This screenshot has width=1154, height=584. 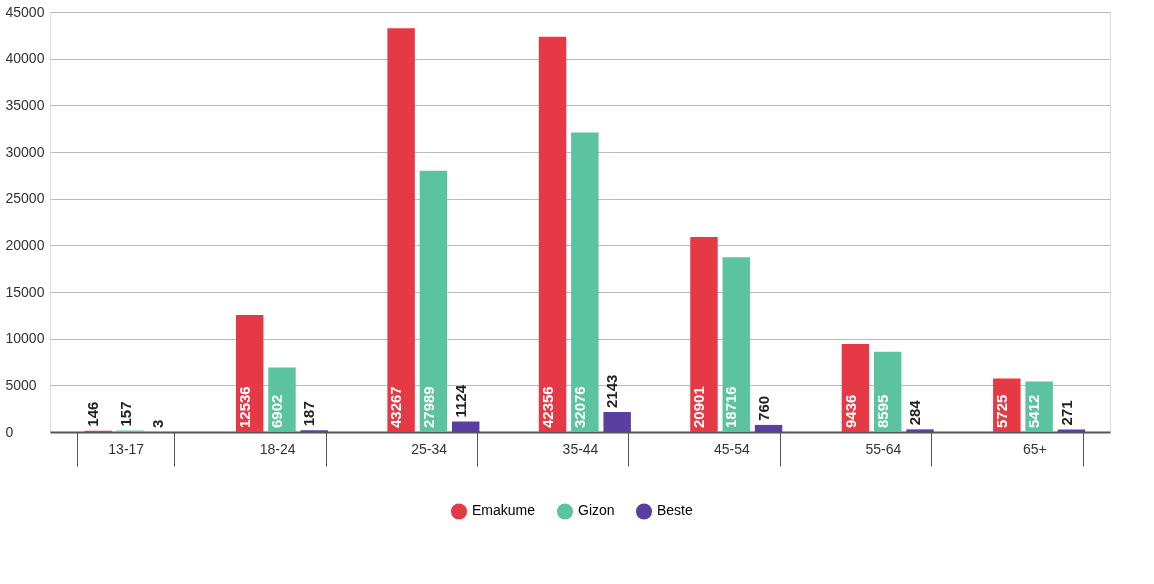 What do you see at coordinates (612, 391) in the screenshot?
I see `data-label: 2143` at bounding box center [612, 391].